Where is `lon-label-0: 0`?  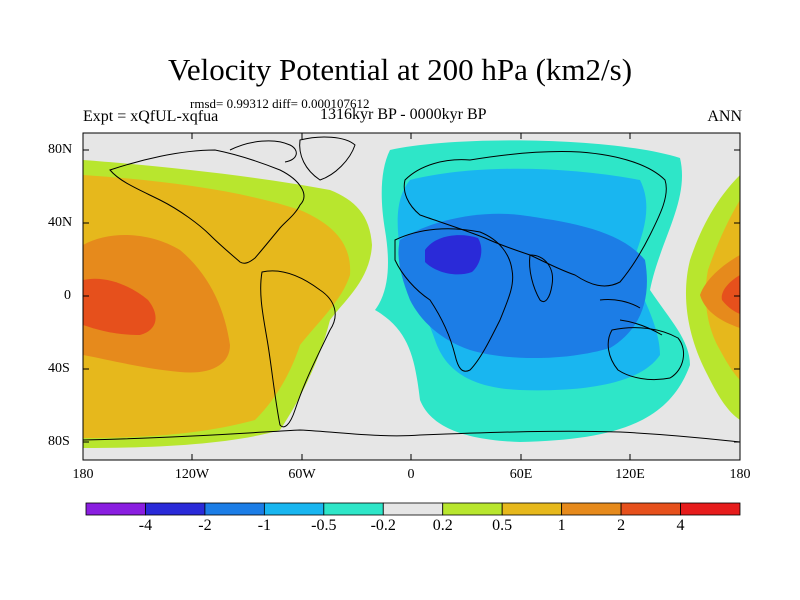
lon-label-0: 0 is located at coordinates (411, 474).